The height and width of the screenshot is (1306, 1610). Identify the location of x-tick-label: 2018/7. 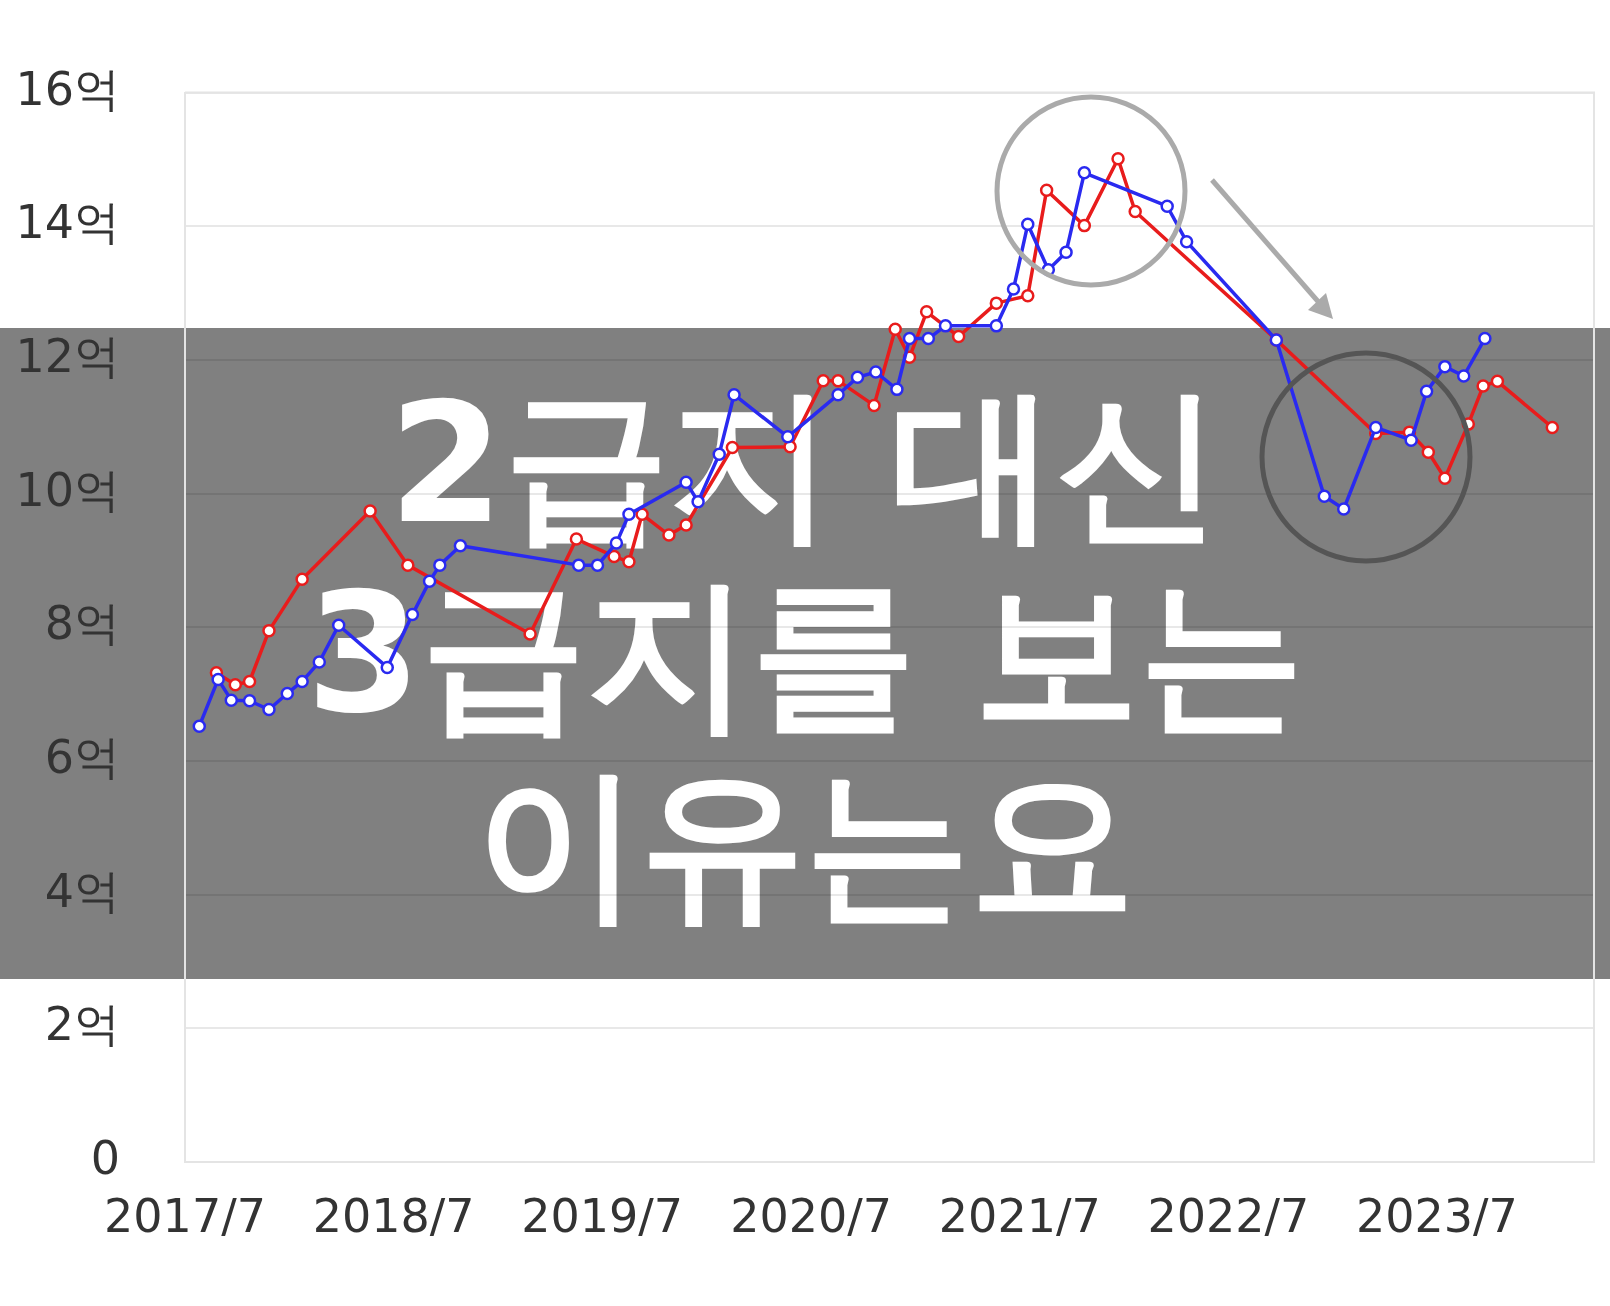
(393, 1215).